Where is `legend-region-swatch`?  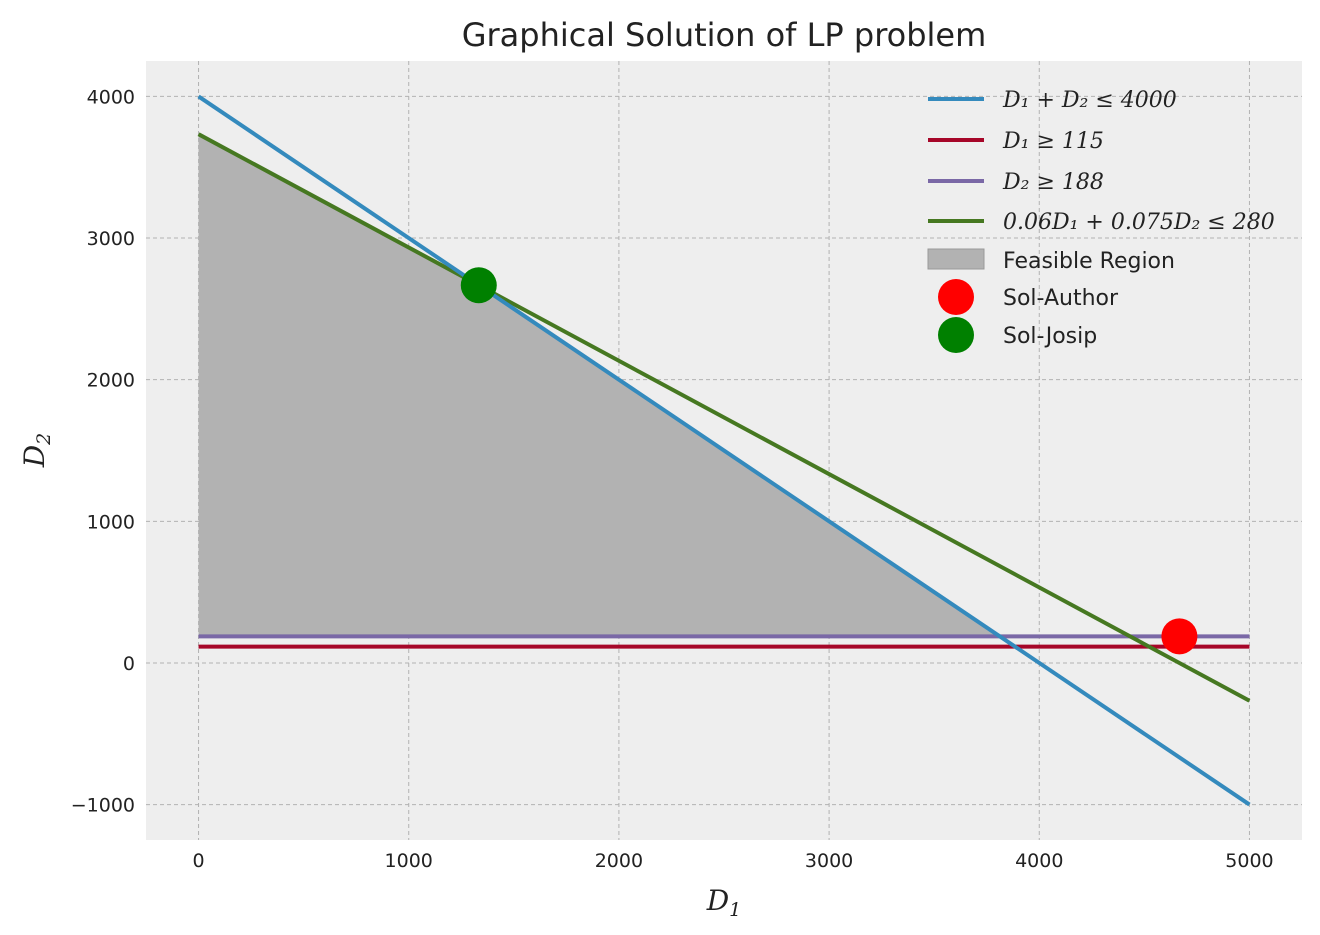
legend-region-swatch is located at coordinates (956, 259).